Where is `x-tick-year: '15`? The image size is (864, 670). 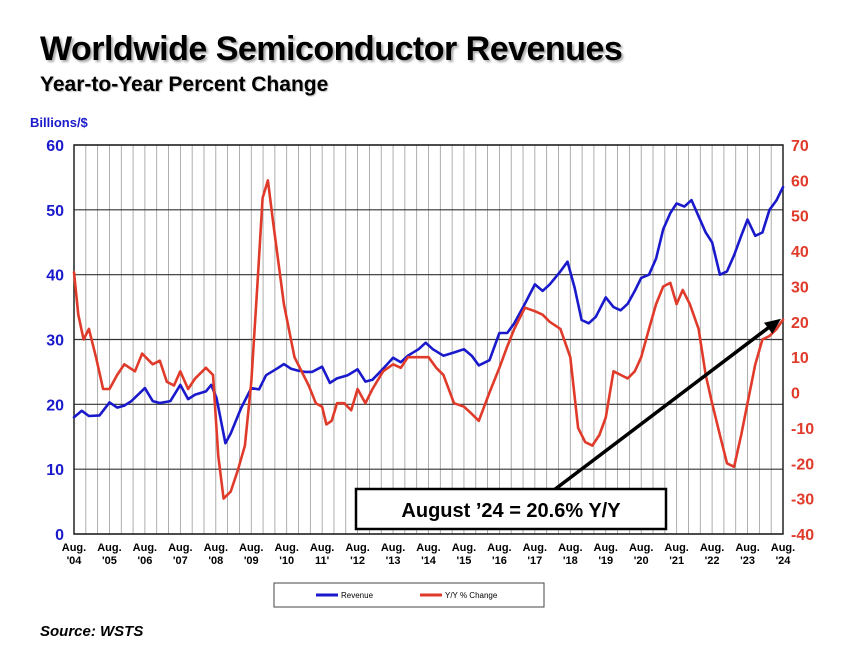
x-tick-year: '15 is located at coordinates (464, 561).